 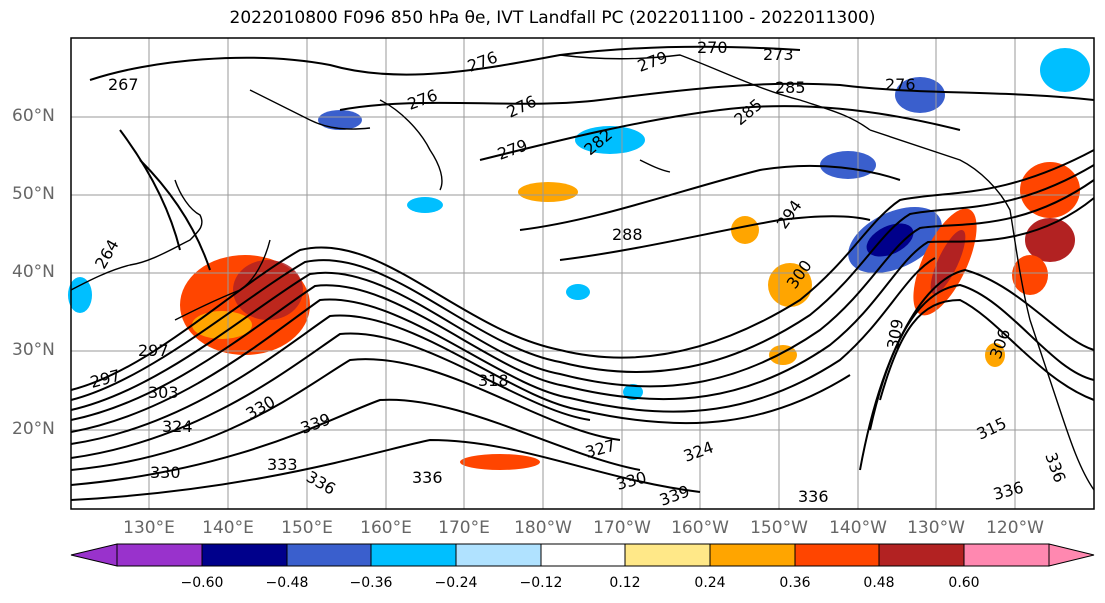 I want to click on lon-label: 170°E, so click(x=464, y=528).